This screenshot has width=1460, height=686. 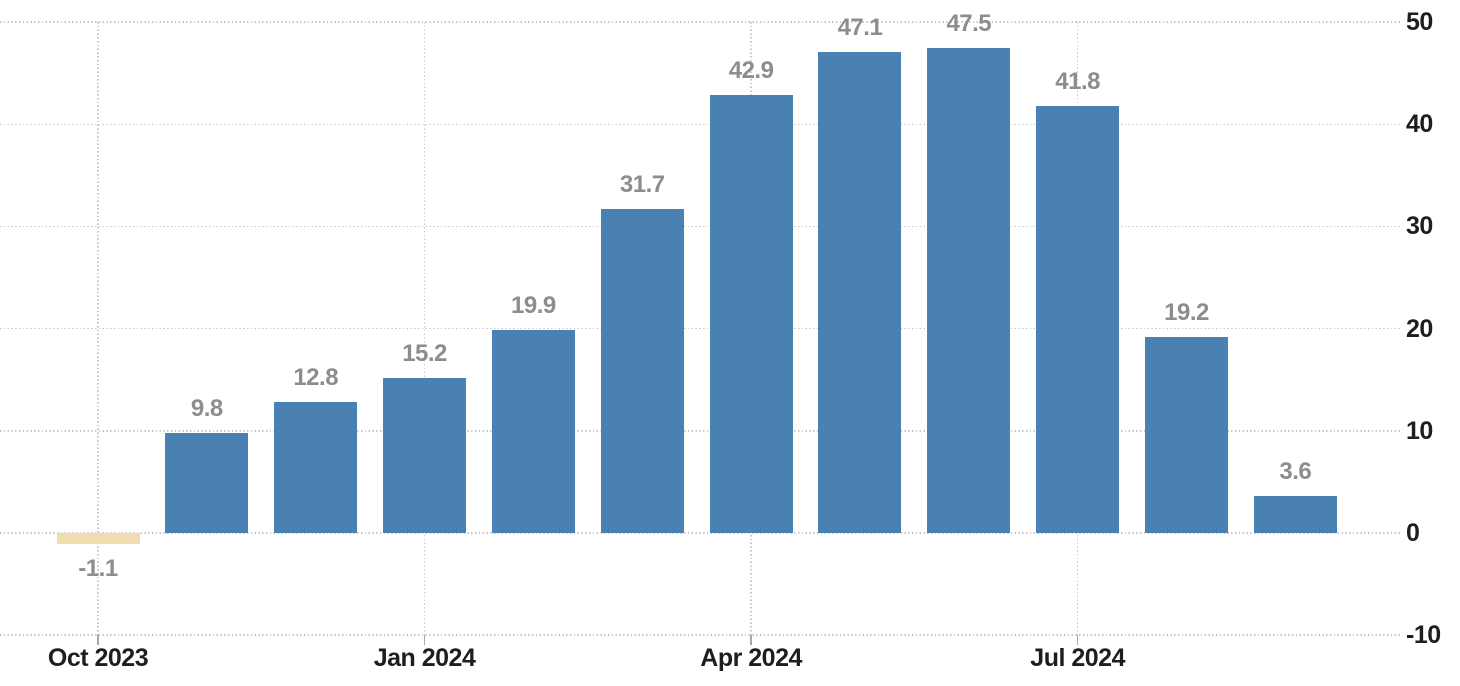 I want to click on bar-value-label: 41.8, so click(x=1077, y=81).